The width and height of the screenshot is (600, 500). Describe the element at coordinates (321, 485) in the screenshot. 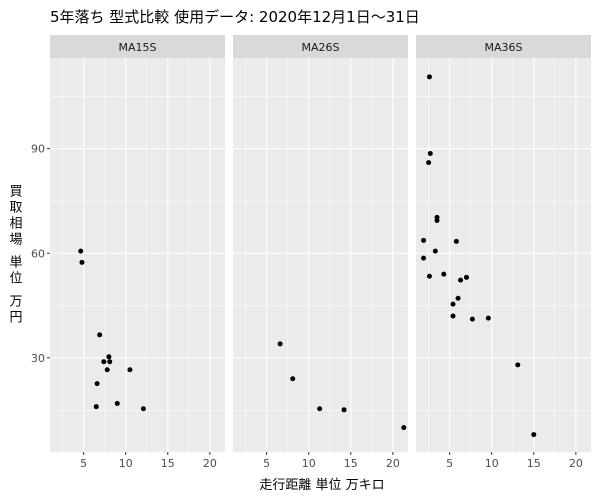

I see `x-axis-label: 走行距離 単位 万キロ` at that location.